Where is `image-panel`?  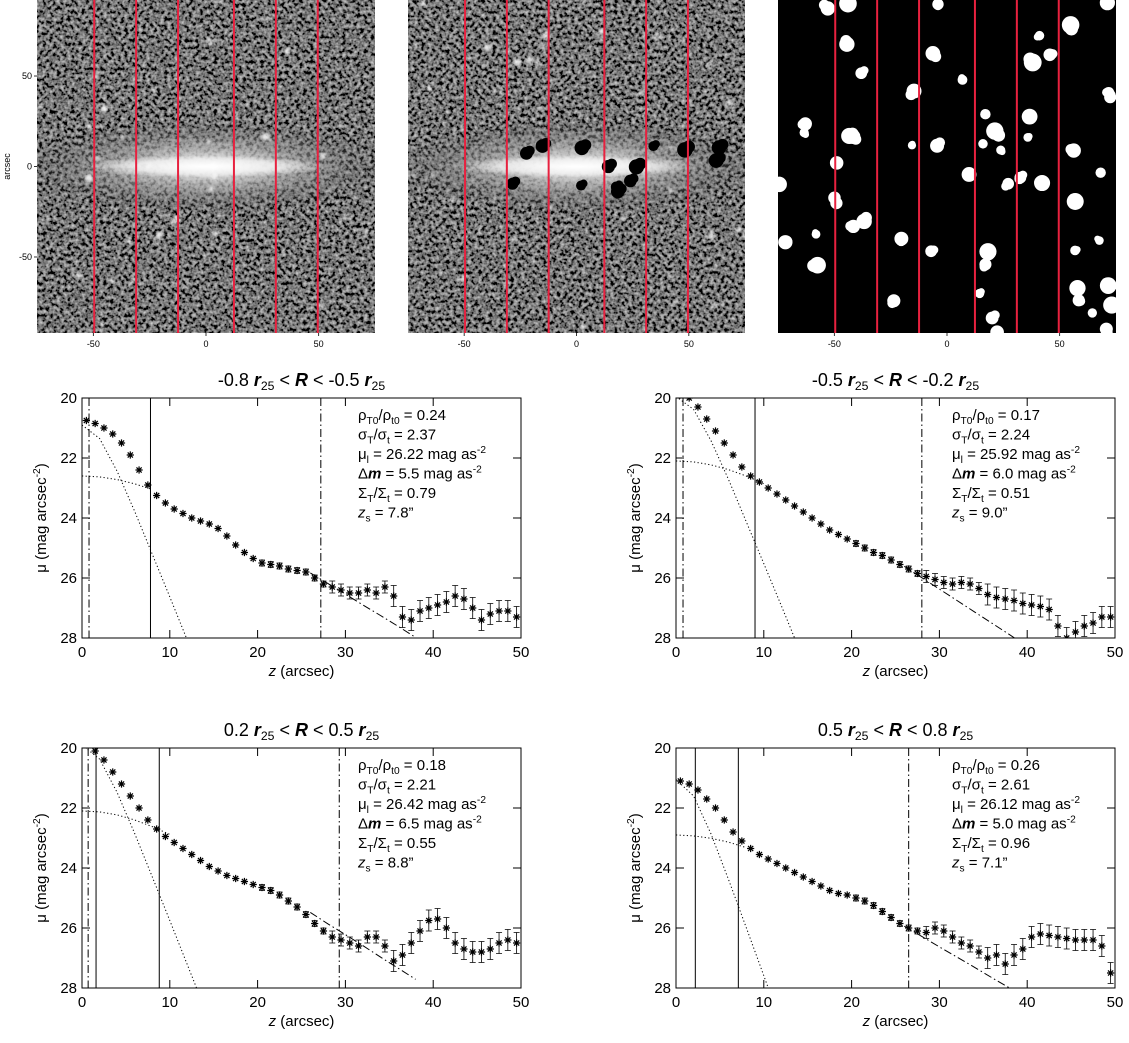
image-panel is located at coordinates (576, 166).